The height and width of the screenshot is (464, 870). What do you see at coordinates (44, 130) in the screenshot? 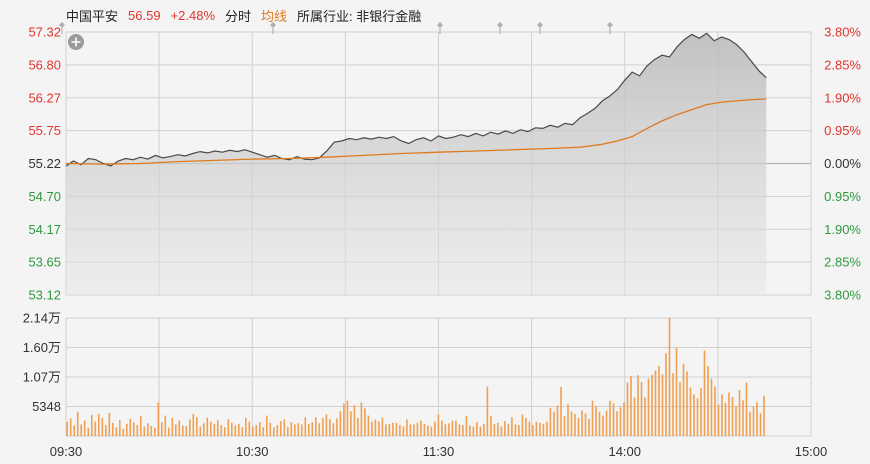
I see `y-tick-left: 55.75` at bounding box center [44, 130].